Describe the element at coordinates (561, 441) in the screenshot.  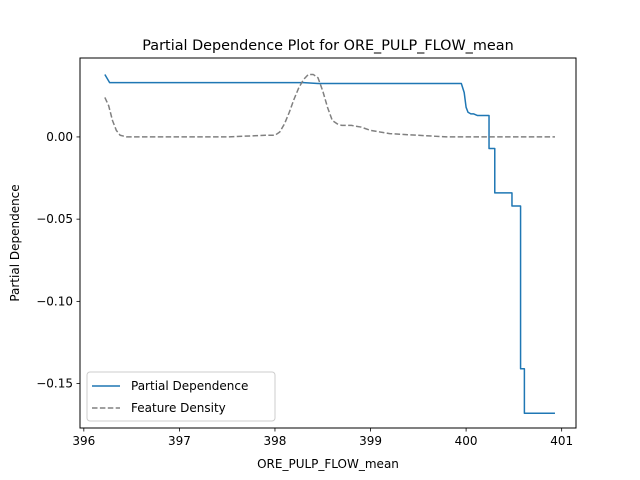
I see `x-tick-label: 401` at that location.